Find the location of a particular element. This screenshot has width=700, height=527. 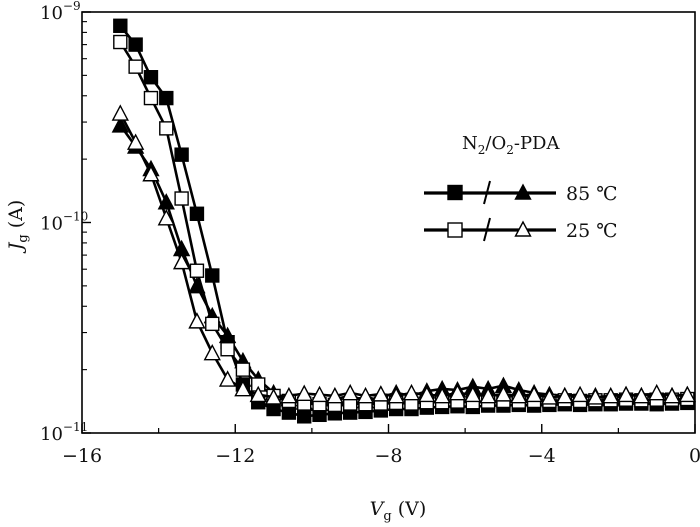

legend-filled-square-icon is located at coordinates (455, 192).